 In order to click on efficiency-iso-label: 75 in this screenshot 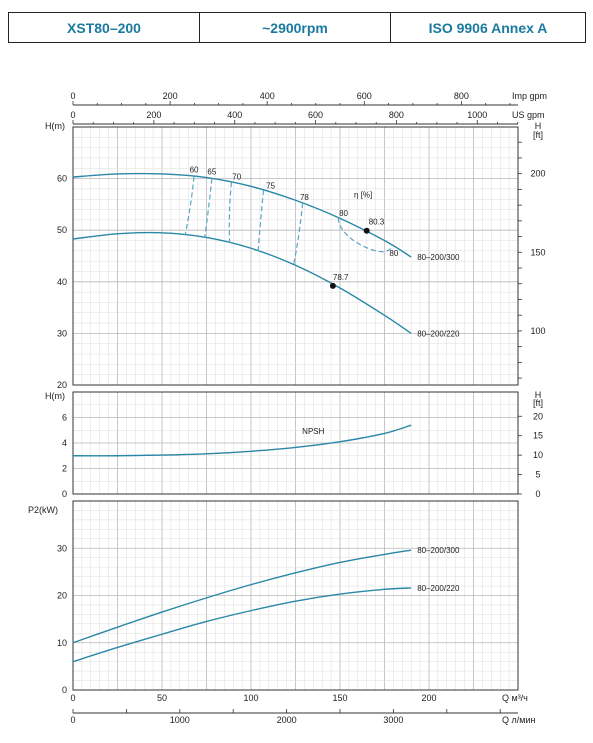, I will do `click(270, 185)`.